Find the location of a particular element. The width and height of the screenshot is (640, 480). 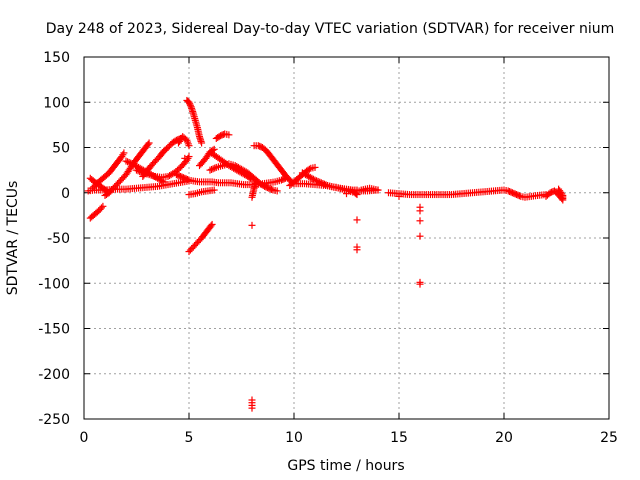

x-tick-label: 5 is located at coordinates (189, 438).